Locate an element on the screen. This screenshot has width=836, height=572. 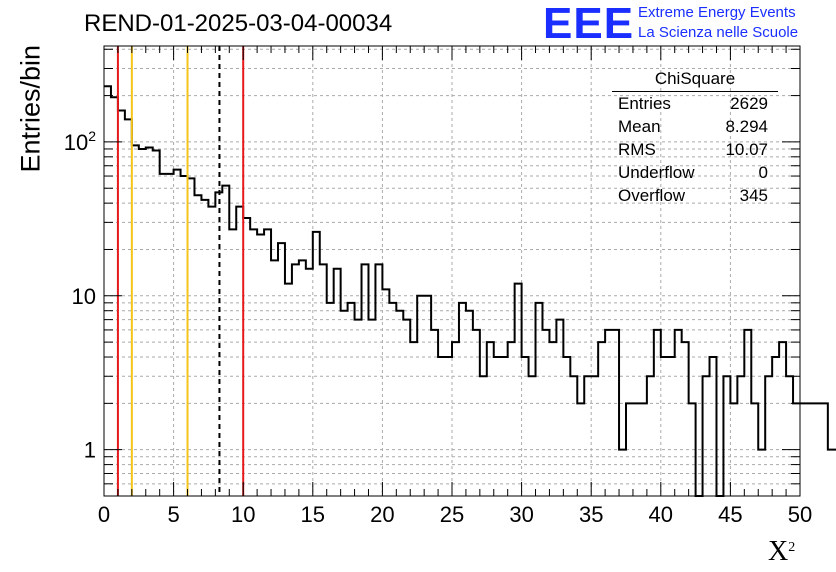
stats-label: Entries is located at coordinates (644, 103).